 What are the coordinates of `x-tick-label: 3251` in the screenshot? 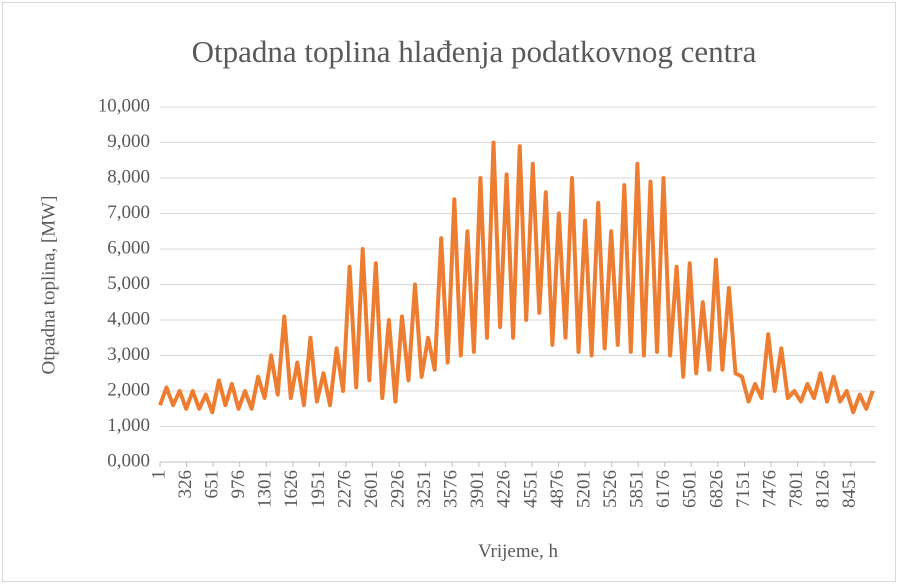 It's located at (424, 489).